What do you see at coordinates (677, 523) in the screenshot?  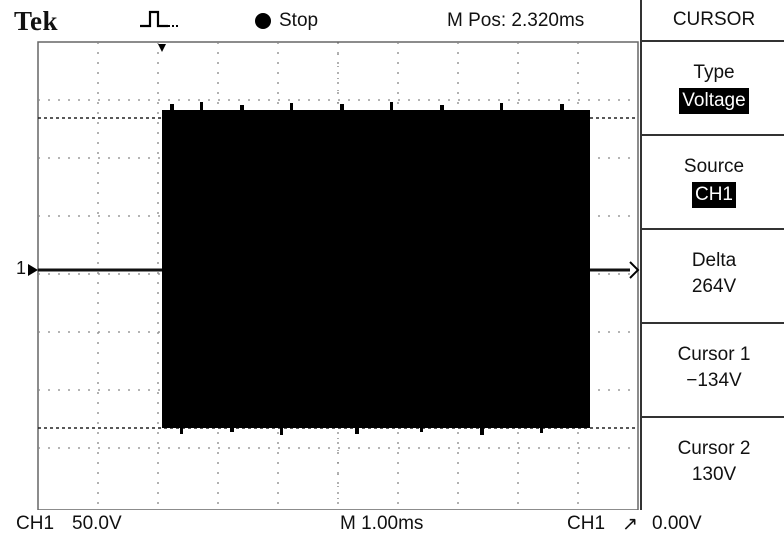 I see `trigger-level: 0.00V` at bounding box center [677, 523].